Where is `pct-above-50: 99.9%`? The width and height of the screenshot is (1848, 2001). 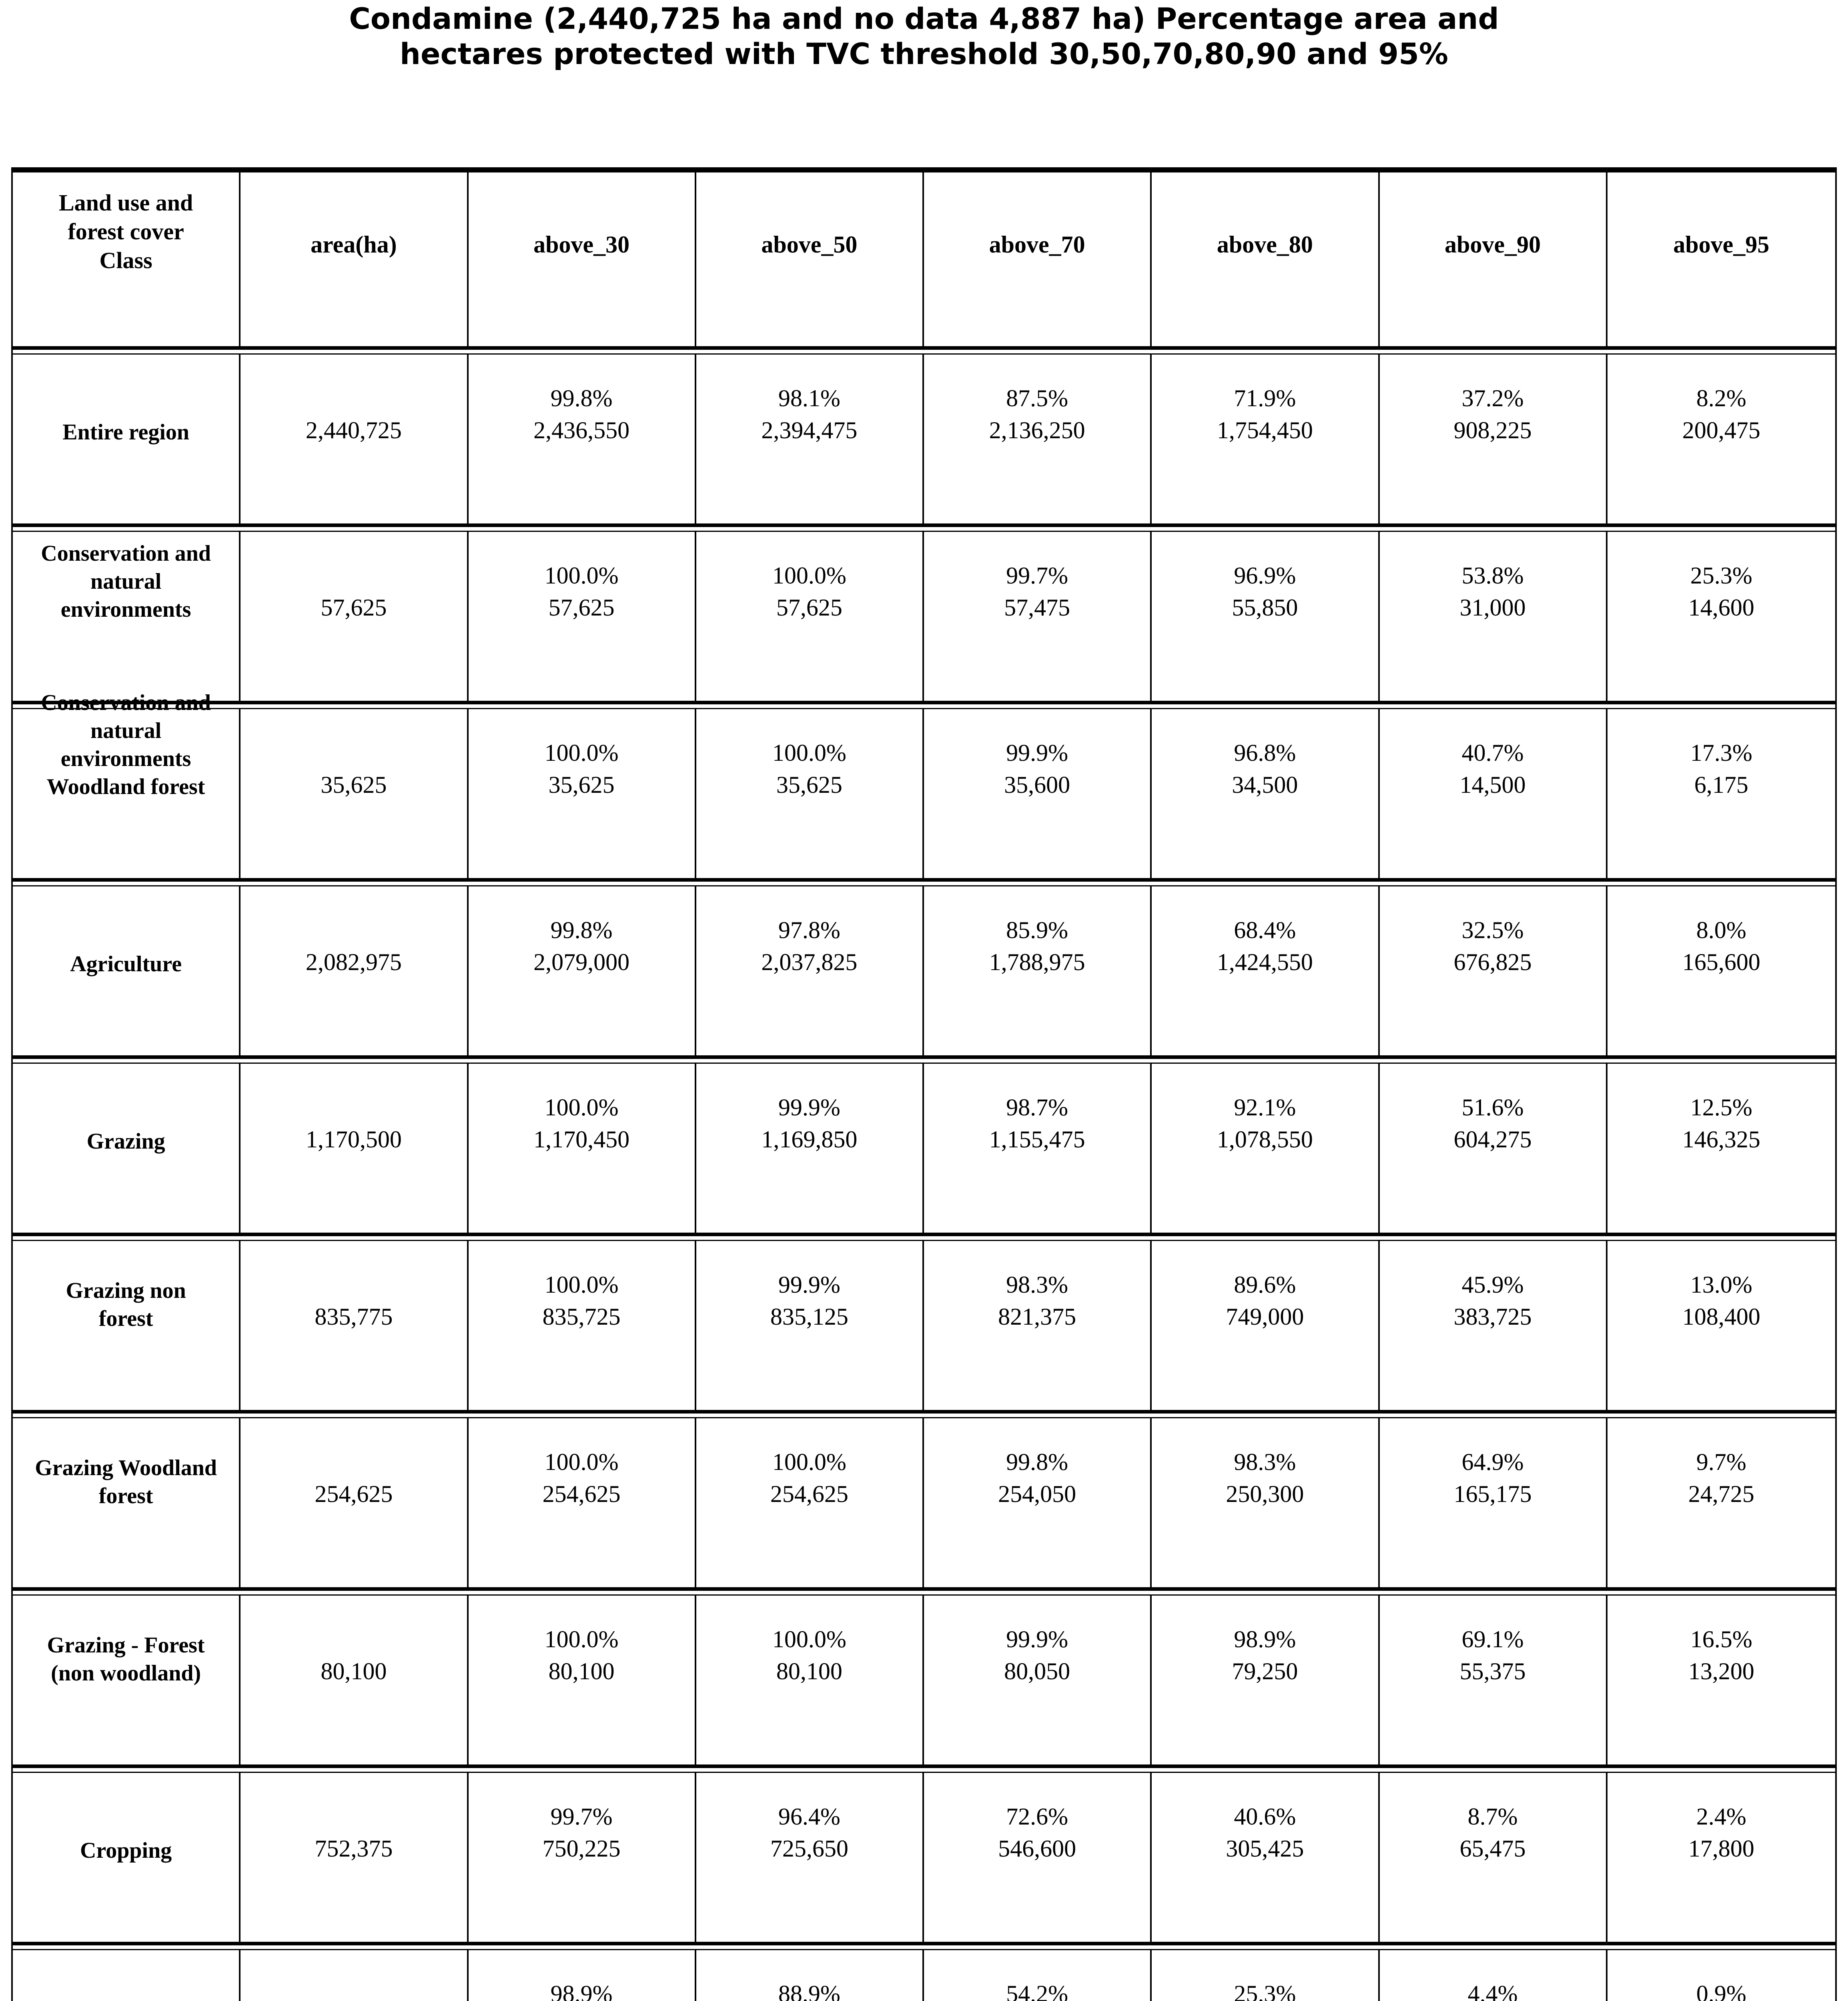
pct-above-50: 99.9% is located at coordinates (809, 1107).